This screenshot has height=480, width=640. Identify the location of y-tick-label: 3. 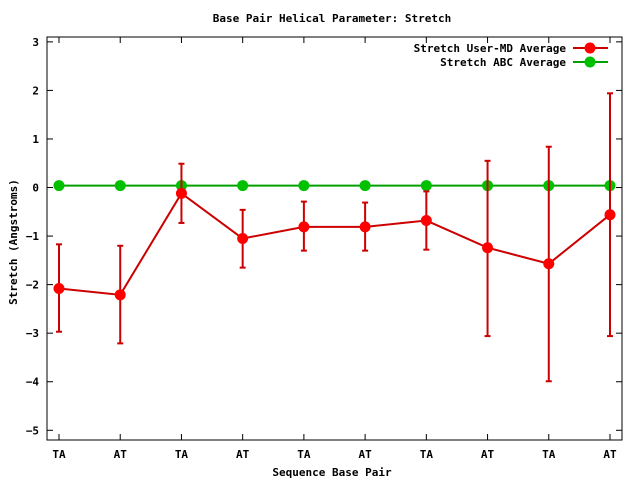
(35, 42).